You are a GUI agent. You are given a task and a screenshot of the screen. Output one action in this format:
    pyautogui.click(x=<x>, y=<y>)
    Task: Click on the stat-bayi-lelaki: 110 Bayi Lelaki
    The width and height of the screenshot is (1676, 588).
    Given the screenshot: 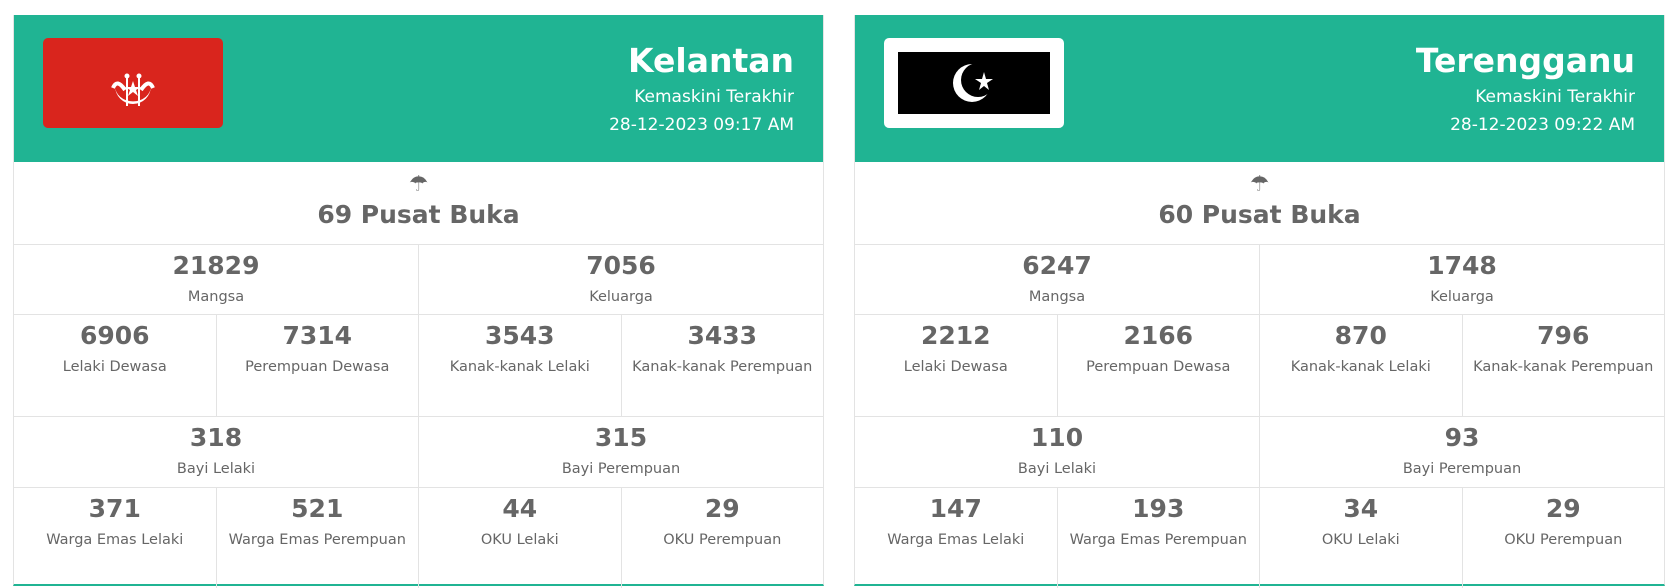 What is the action you would take?
    pyautogui.click(x=1057, y=452)
    